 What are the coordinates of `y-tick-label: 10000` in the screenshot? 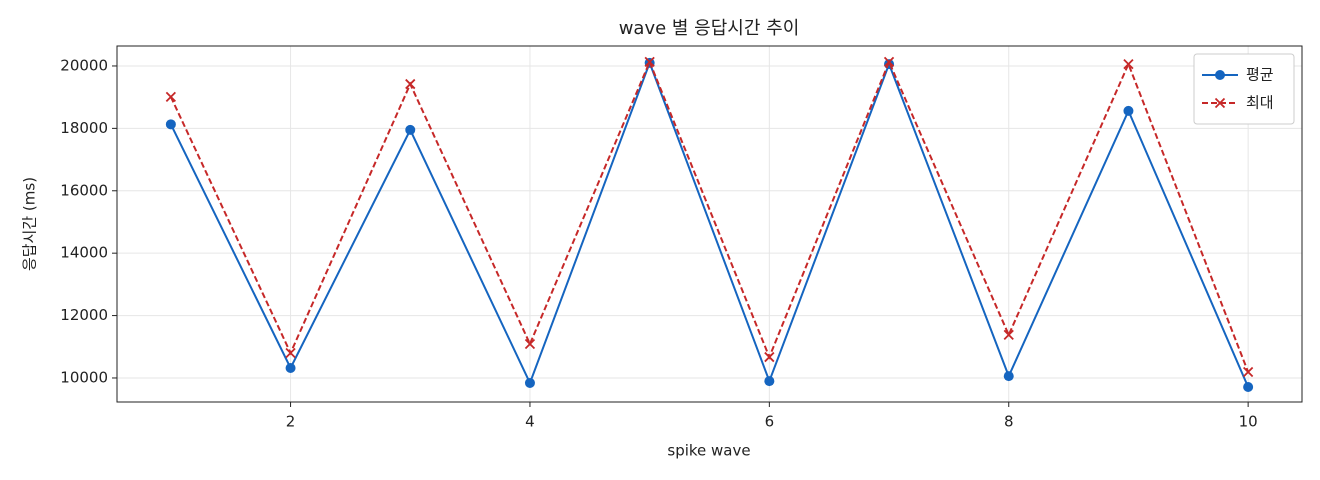 It's located at (84, 377).